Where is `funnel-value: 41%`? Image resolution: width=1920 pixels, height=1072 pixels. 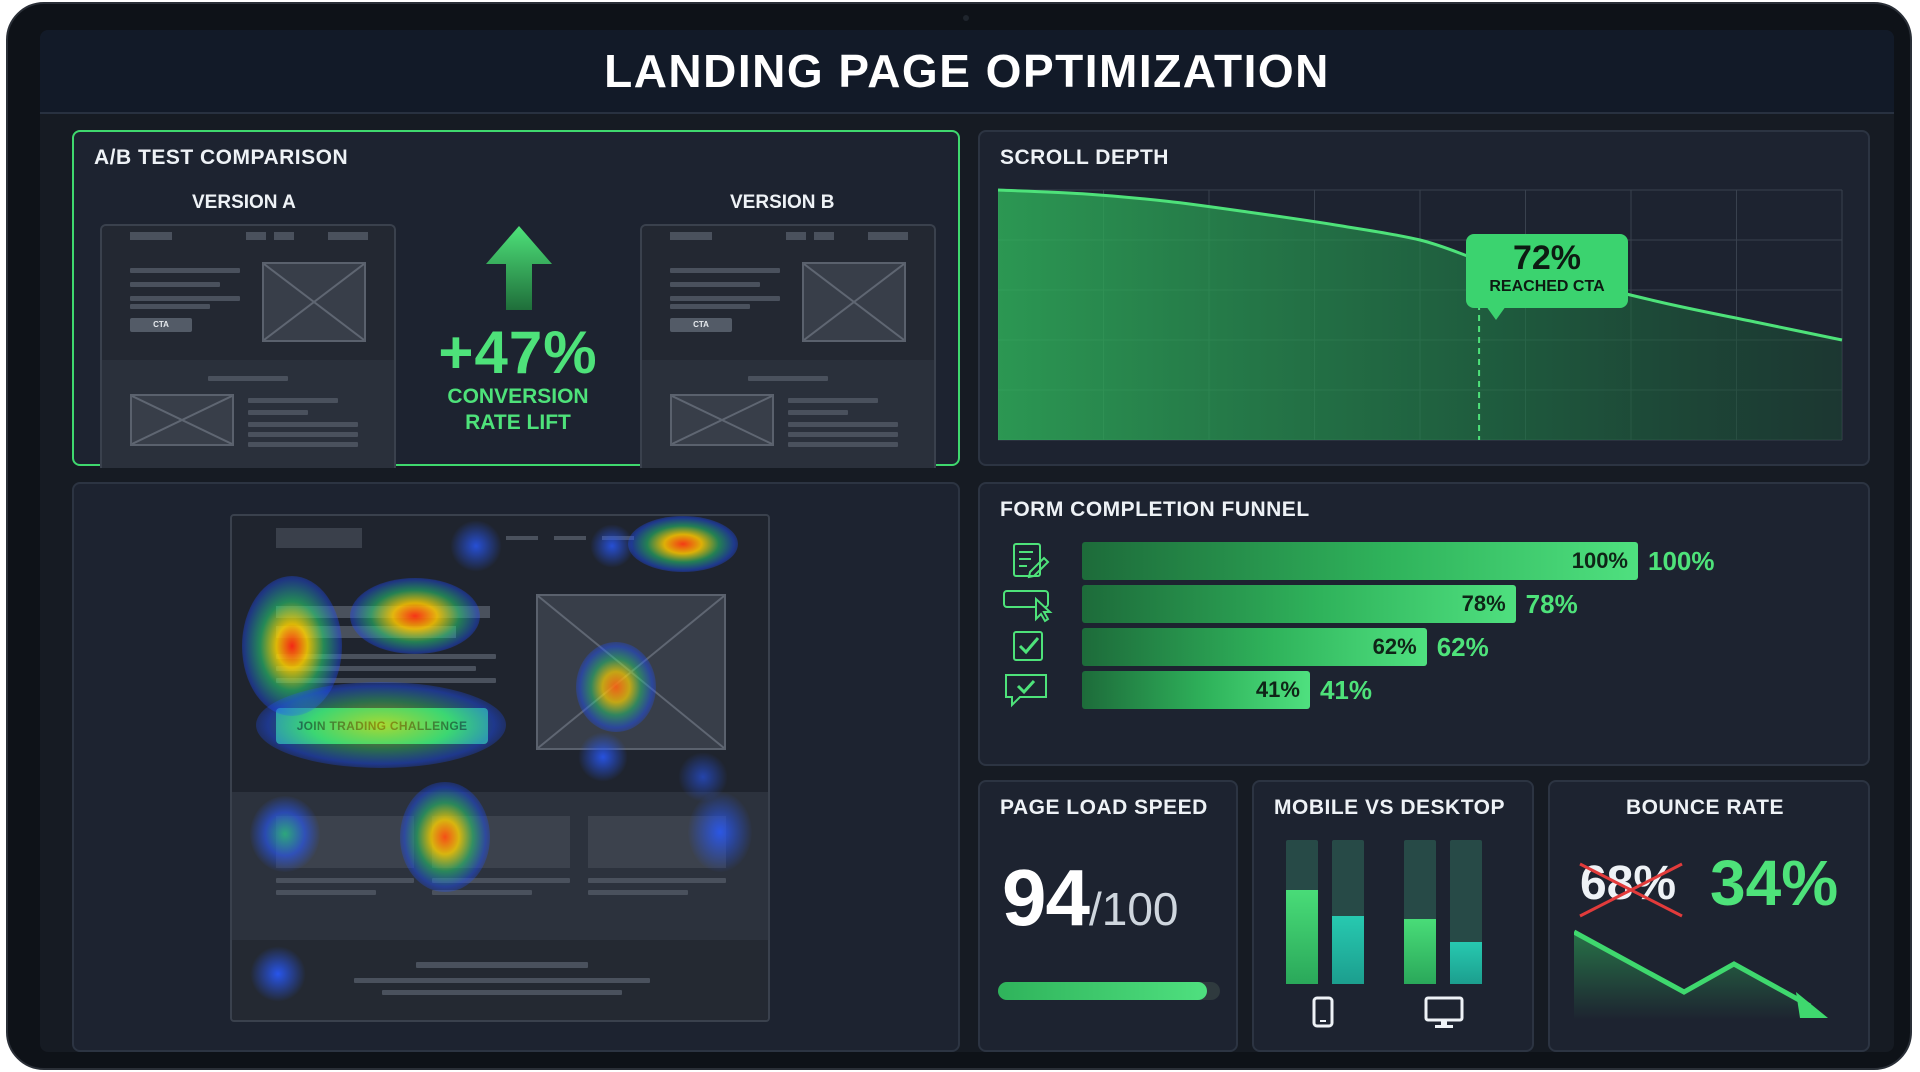 funnel-value: 41% is located at coordinates (1345, 690).